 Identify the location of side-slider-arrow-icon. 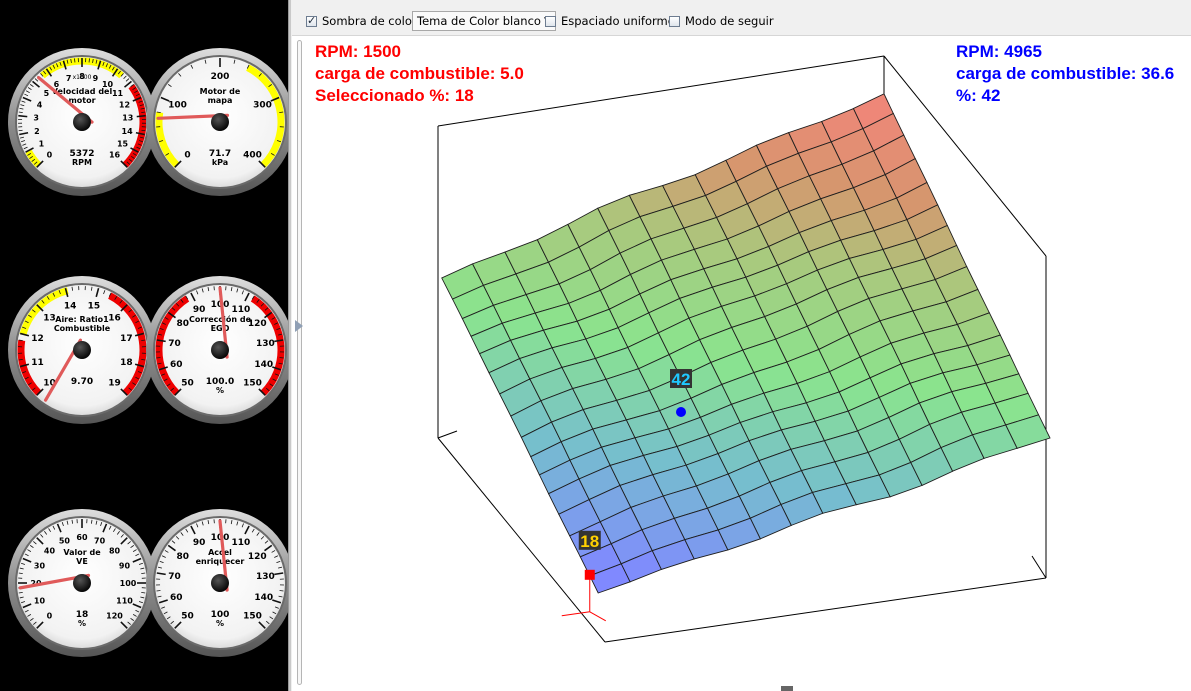
(299, 326).